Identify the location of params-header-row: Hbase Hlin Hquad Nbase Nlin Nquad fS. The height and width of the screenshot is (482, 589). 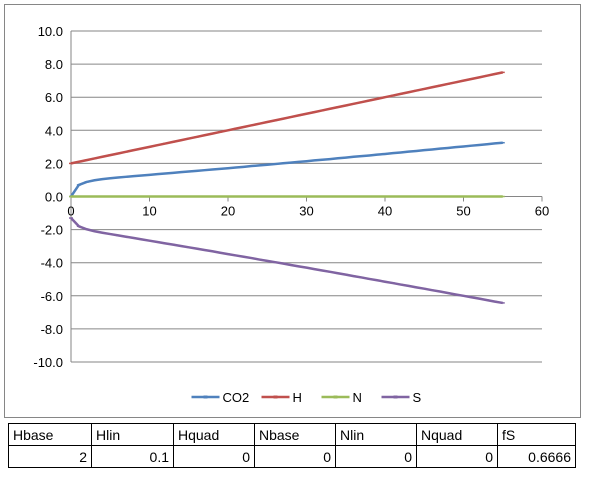
(292, 434).